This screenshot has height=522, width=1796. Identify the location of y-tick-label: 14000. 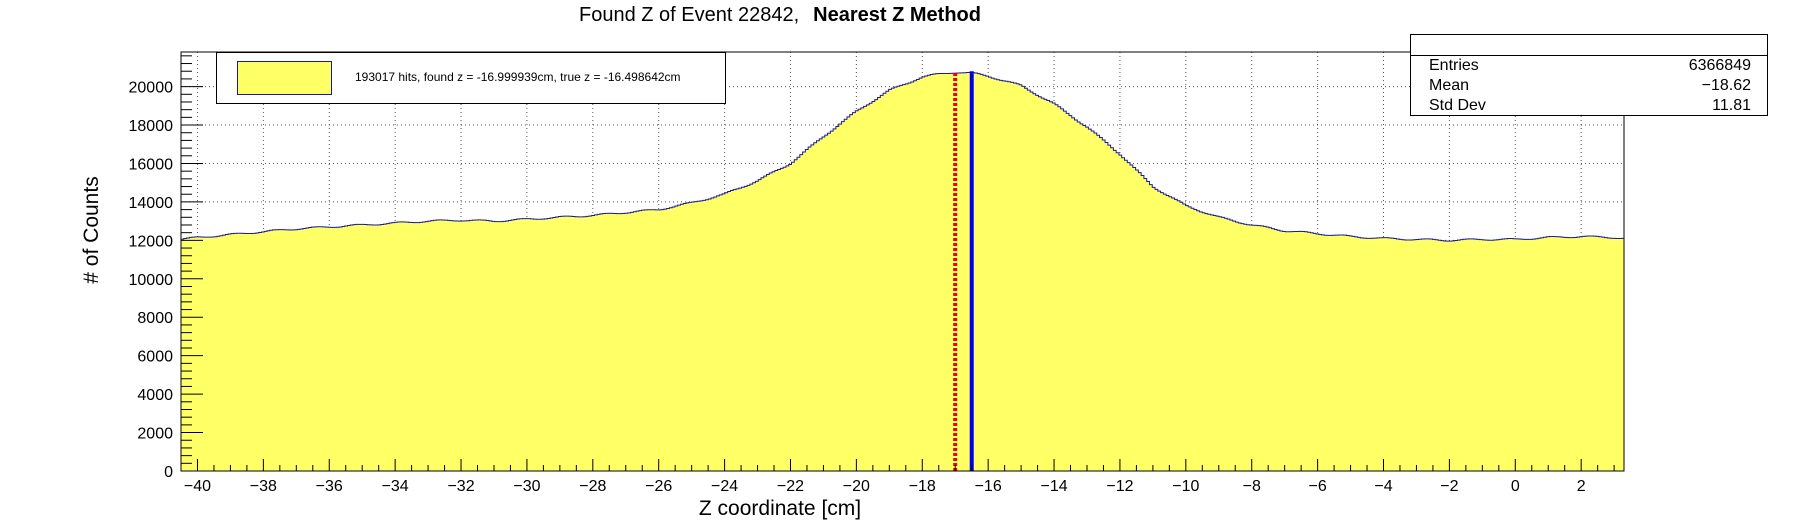
(151, 203).